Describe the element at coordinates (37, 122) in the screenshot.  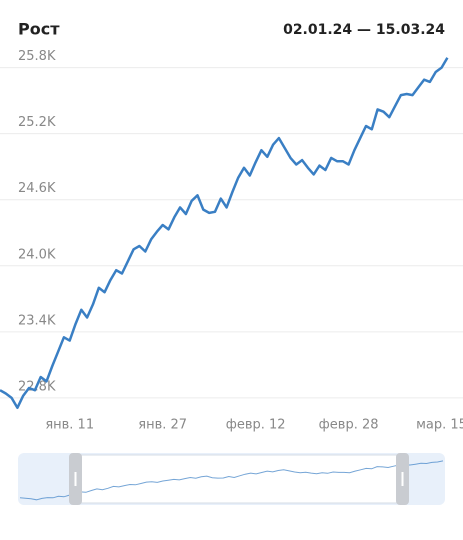
I see `y-tick-label: 25.2K` at that location.